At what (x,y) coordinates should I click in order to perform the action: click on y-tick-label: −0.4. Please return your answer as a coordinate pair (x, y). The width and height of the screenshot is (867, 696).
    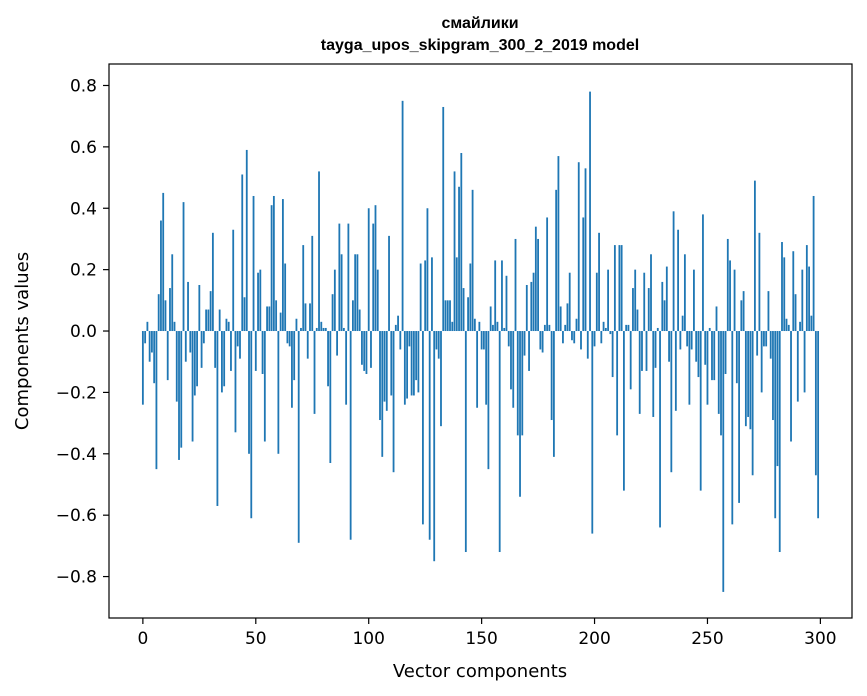
    Looking at the image, I should click on (76, 455).